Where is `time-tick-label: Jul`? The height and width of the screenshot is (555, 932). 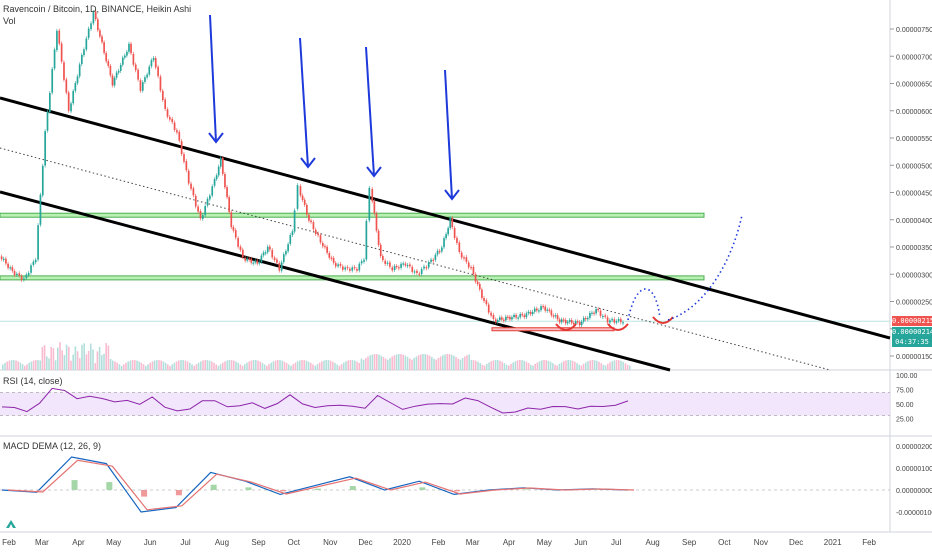
time-tick-label: Jul is located at coordinates (616, 542).